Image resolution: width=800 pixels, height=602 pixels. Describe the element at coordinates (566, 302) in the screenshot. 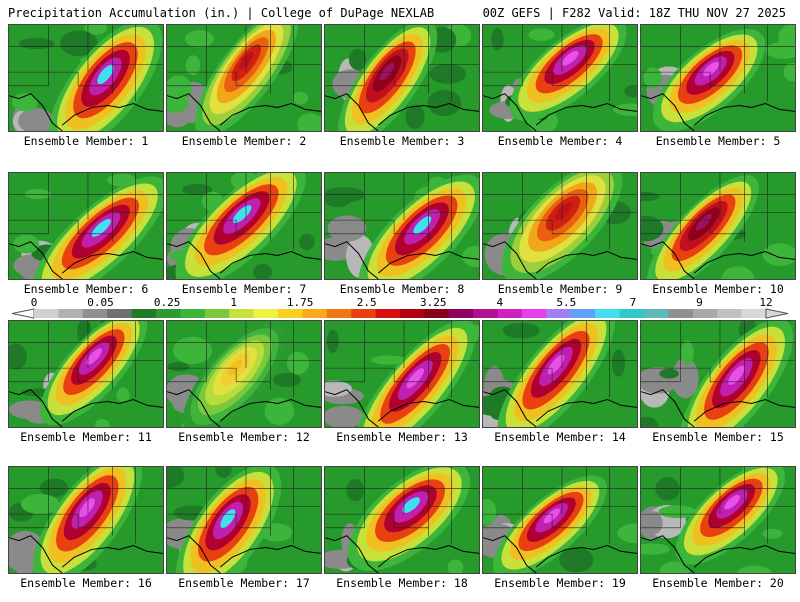

I see `colorbar-tick-label: 5.5` at that location.